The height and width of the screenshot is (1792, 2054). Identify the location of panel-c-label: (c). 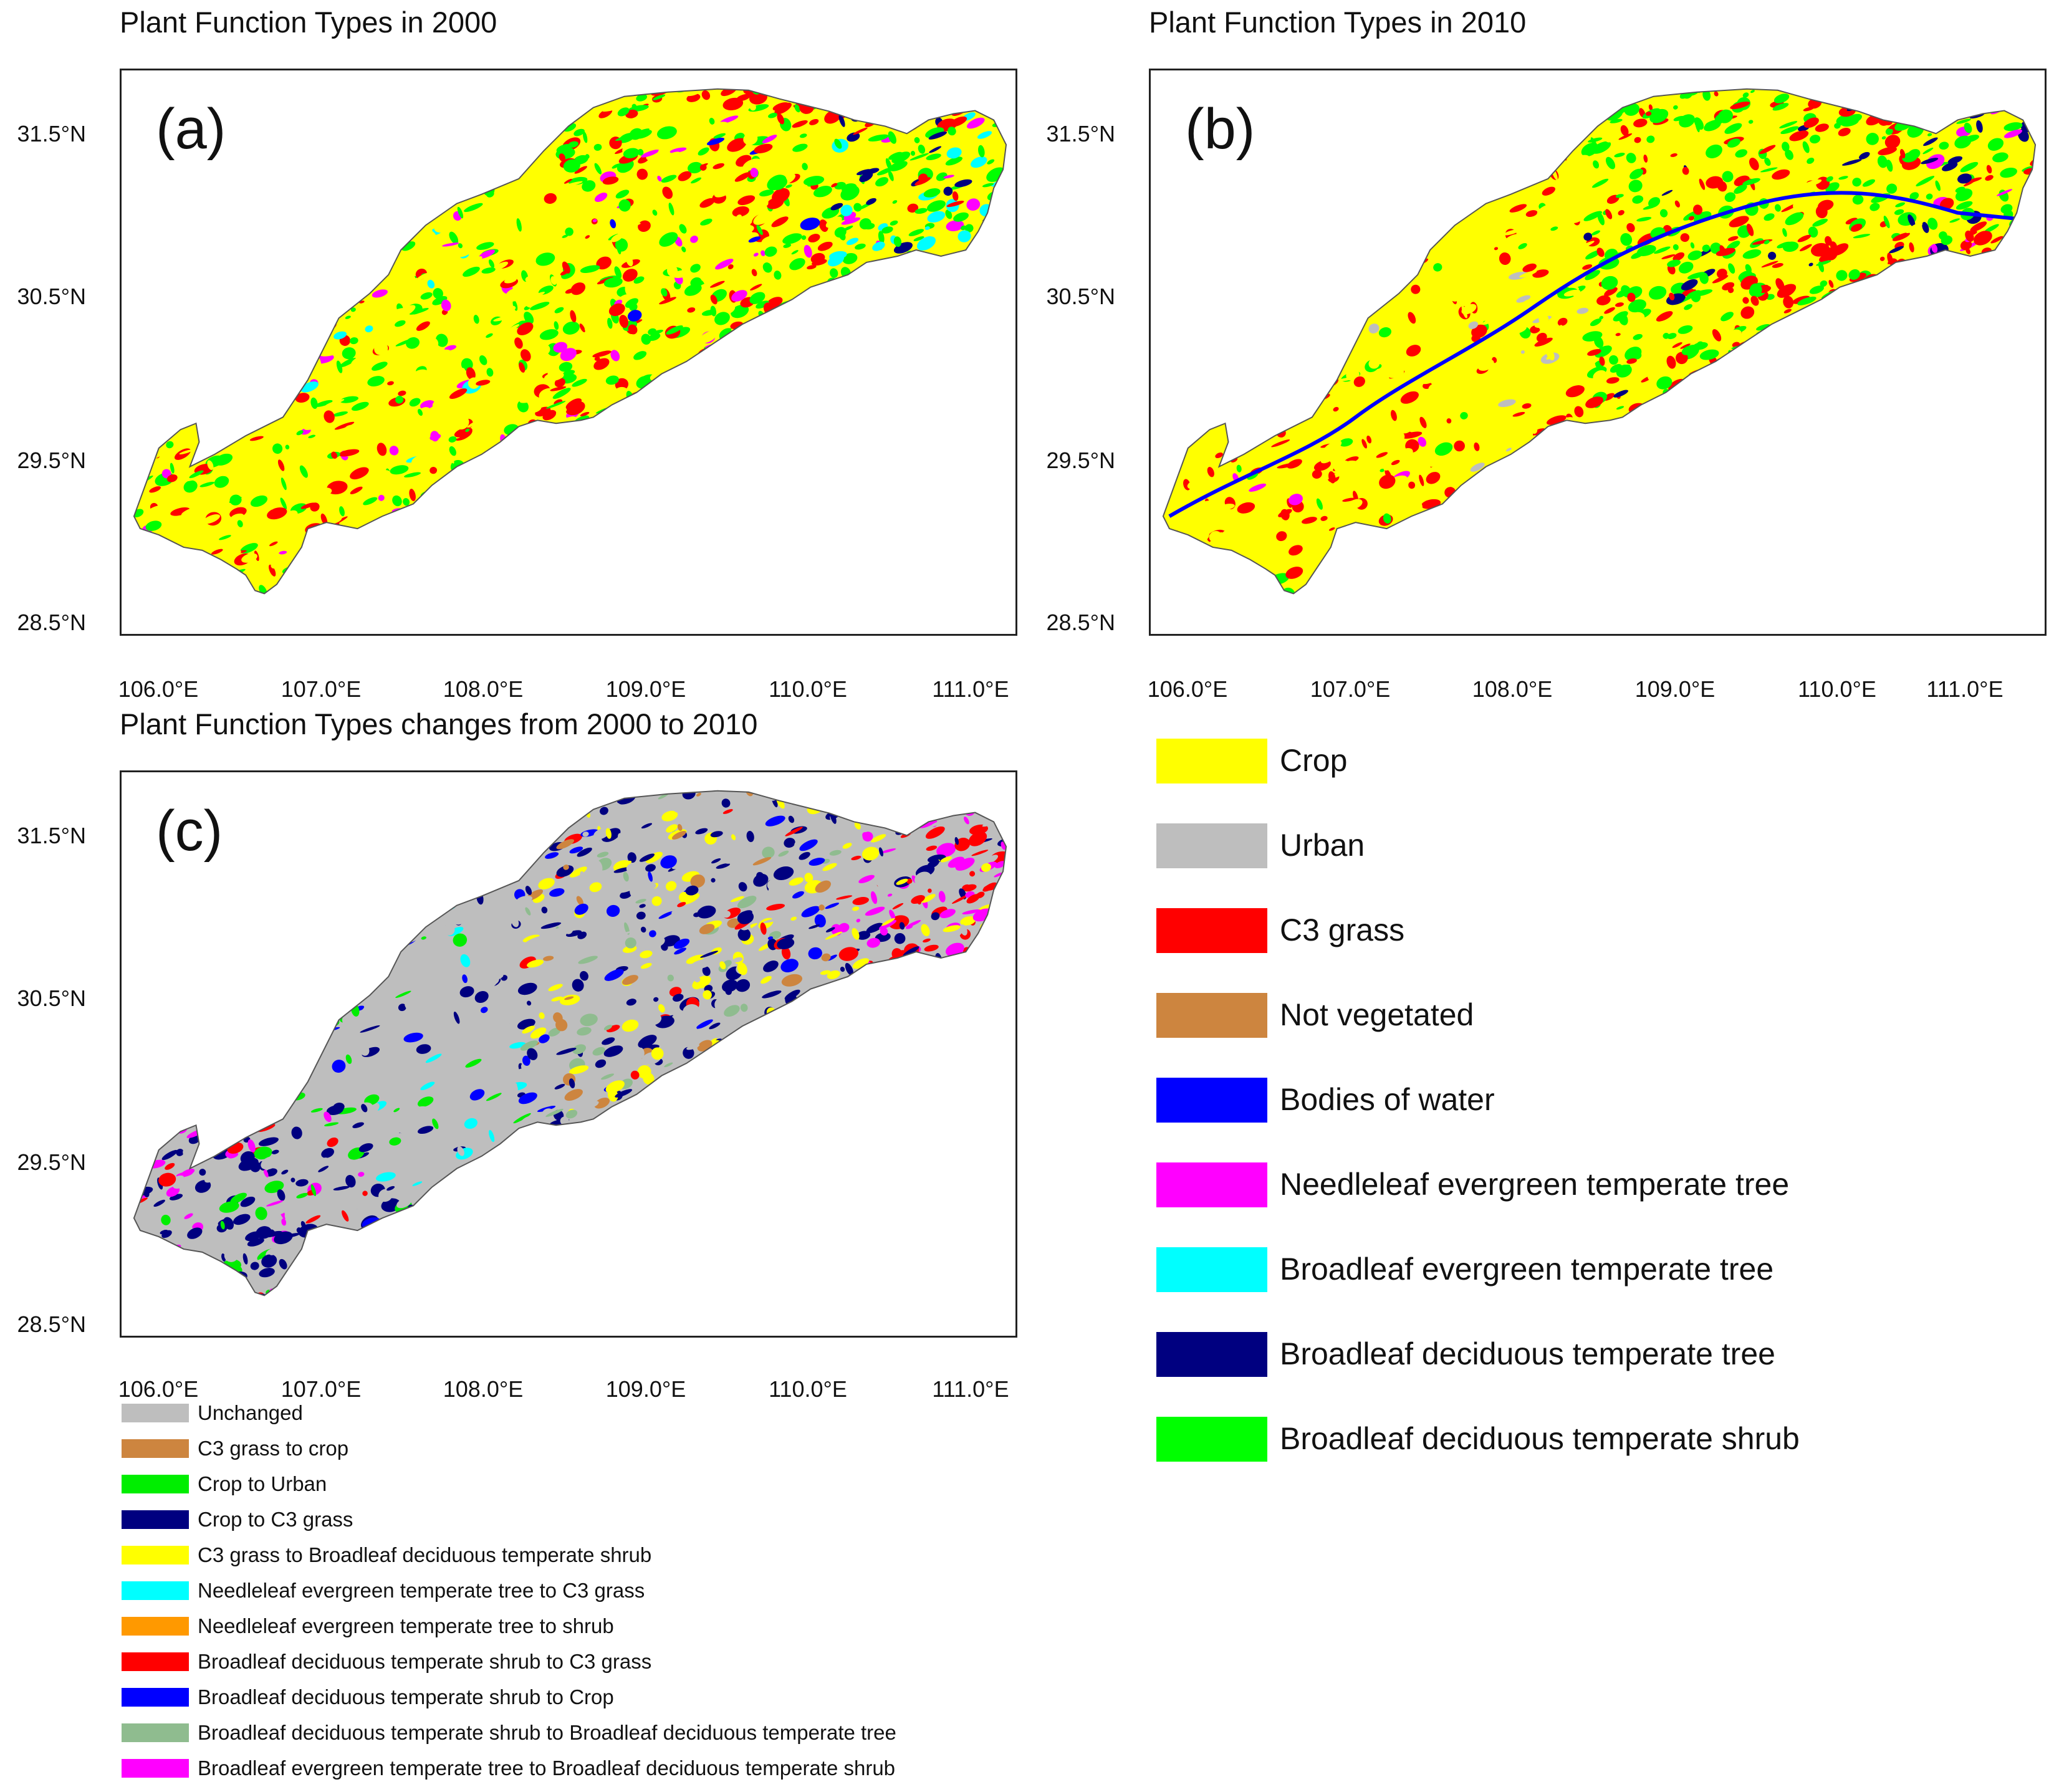
(190, 831).